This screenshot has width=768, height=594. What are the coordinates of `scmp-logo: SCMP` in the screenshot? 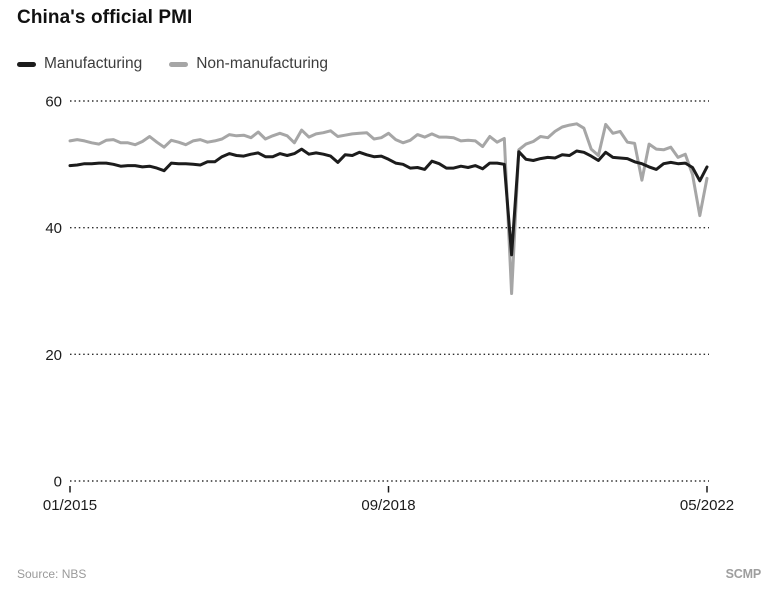 It's located at (743, 574).